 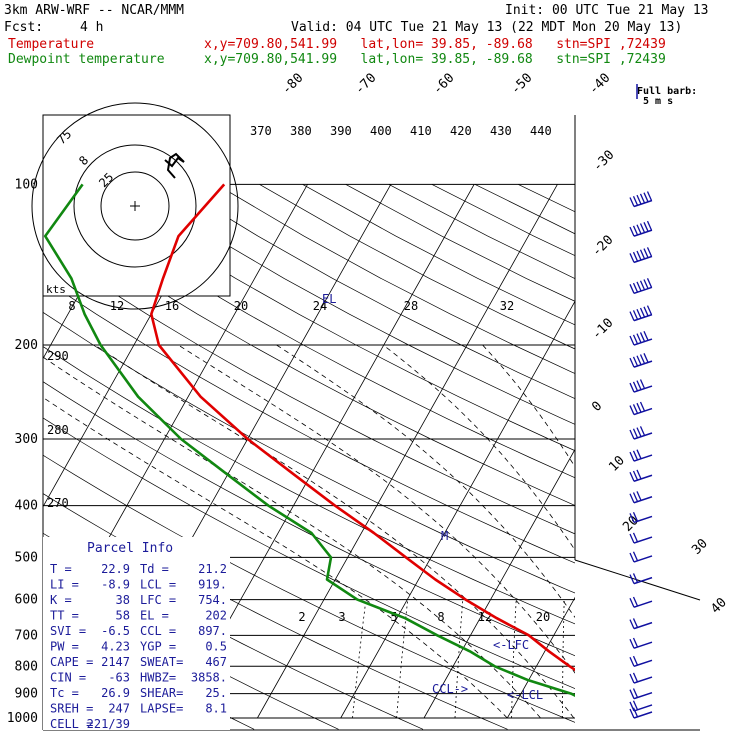 What do you see at coordinates (71, 724) in the screenshot?
I see `parcel-info-key: CELL =` at bounding box center [71, 724].